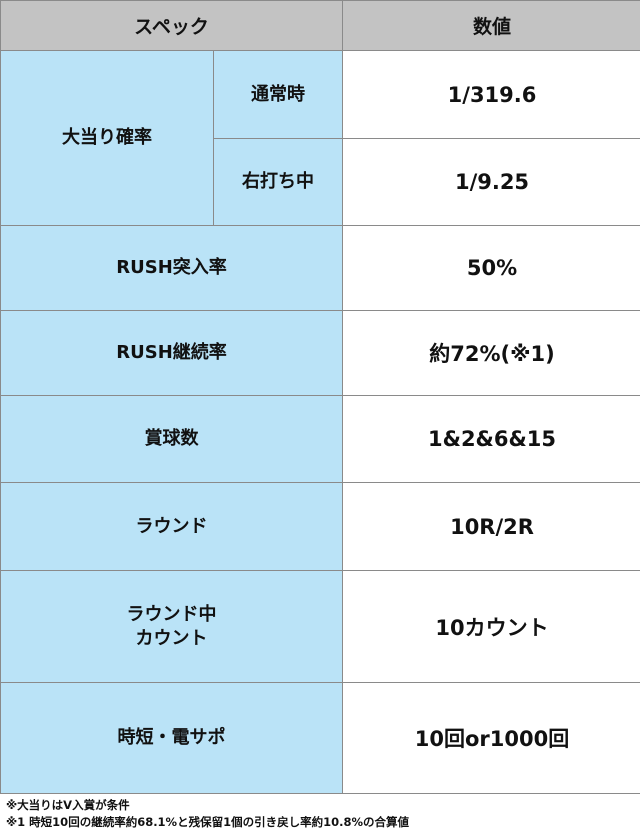 The height and width of the screenshot is (839, 640). What do you see at coordinates (172, 353) in the screenshot?
I see `row-label: RUSH継続率` at bounding box center [172, 353].